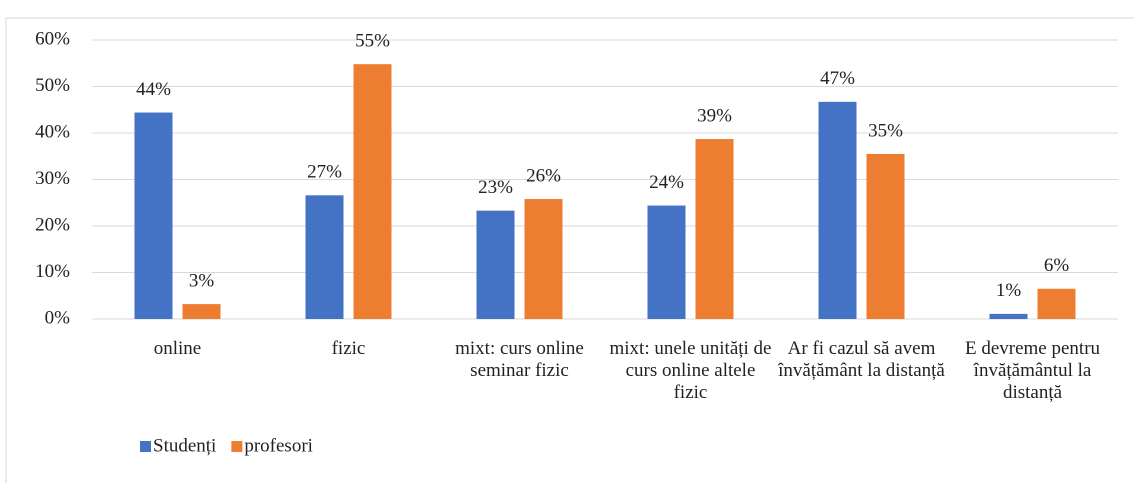 The image size is (1134, 483). Describe the element at coordinates (543, 175) in the screenshot. I see `data-label: 26%` at that location.